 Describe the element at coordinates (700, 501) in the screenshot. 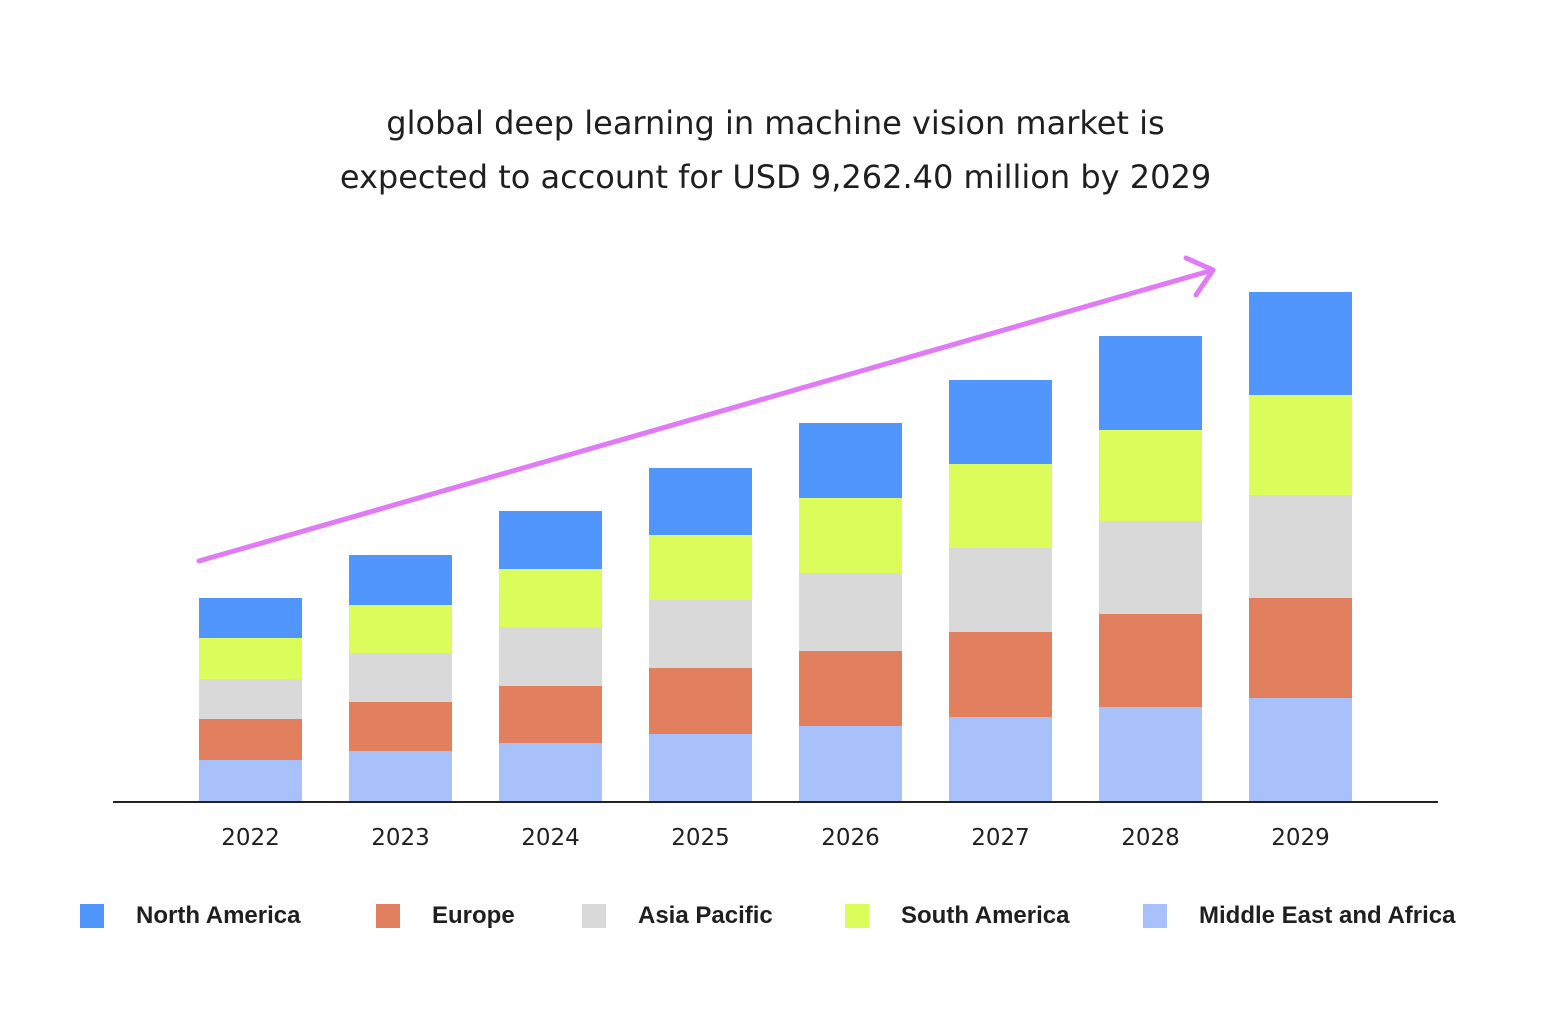

I see `bar-segment-2025-north-america` at that location.